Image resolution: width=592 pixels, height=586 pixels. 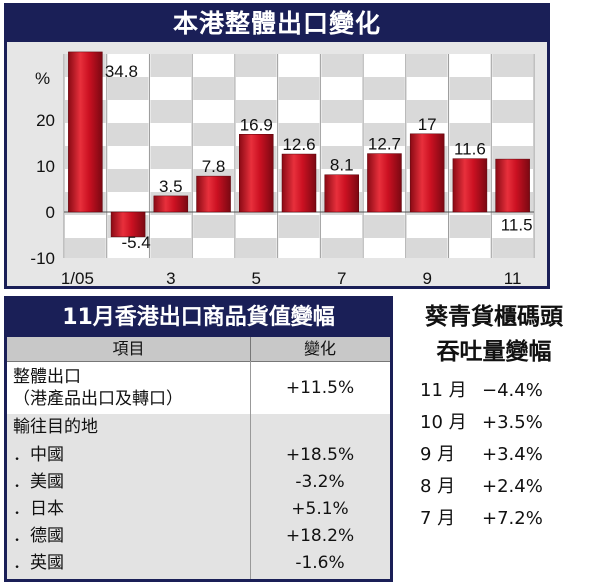 What do you see at coordinates (481, 519) in the screenshot?
I see `port-row: 7 月 +7.2%` at bounding box center [481, 519].